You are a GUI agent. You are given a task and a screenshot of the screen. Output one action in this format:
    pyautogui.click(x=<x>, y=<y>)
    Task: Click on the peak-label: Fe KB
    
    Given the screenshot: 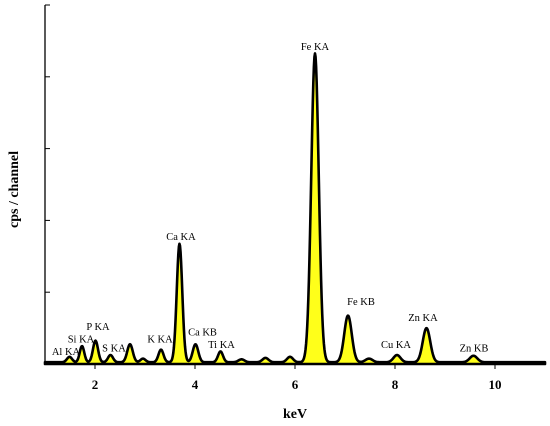 What is the action you would take?
    pyautogui.click(x=361, y=302)
    